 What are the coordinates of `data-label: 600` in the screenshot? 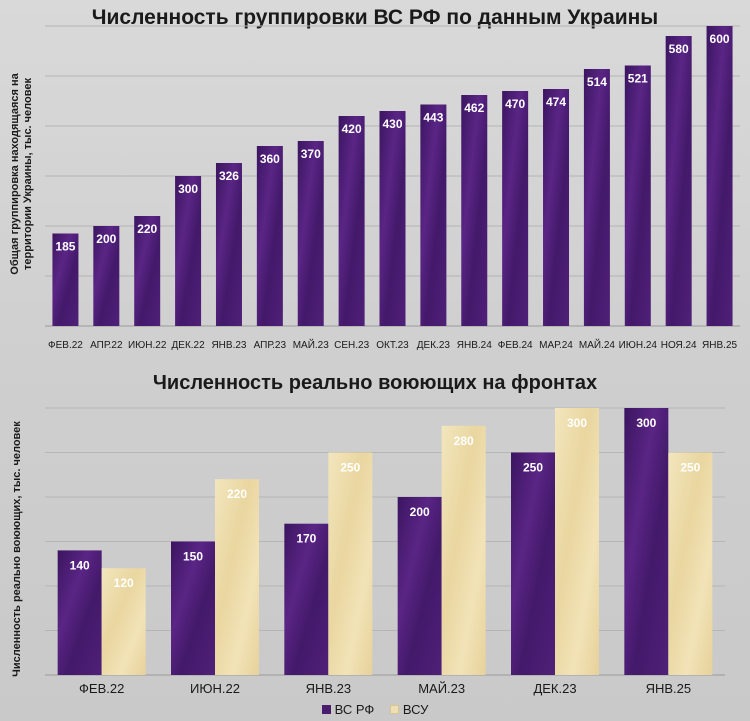 It's located at (720, 39).